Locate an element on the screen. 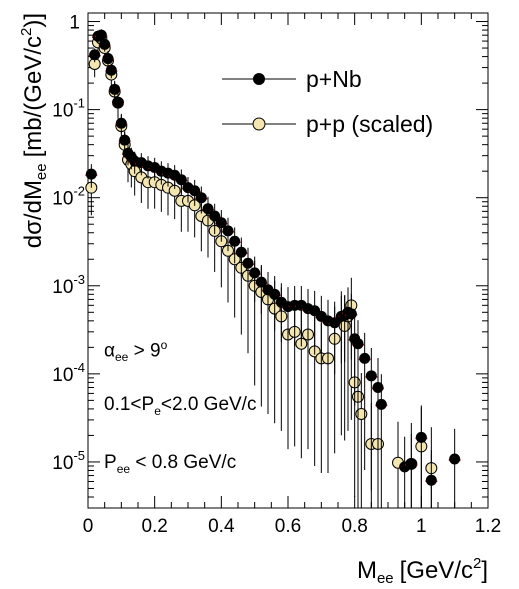 This screenshot has width=519, height=589. x-axis-title: Mee [GeV/c2] is located at coordinates (422, 571).